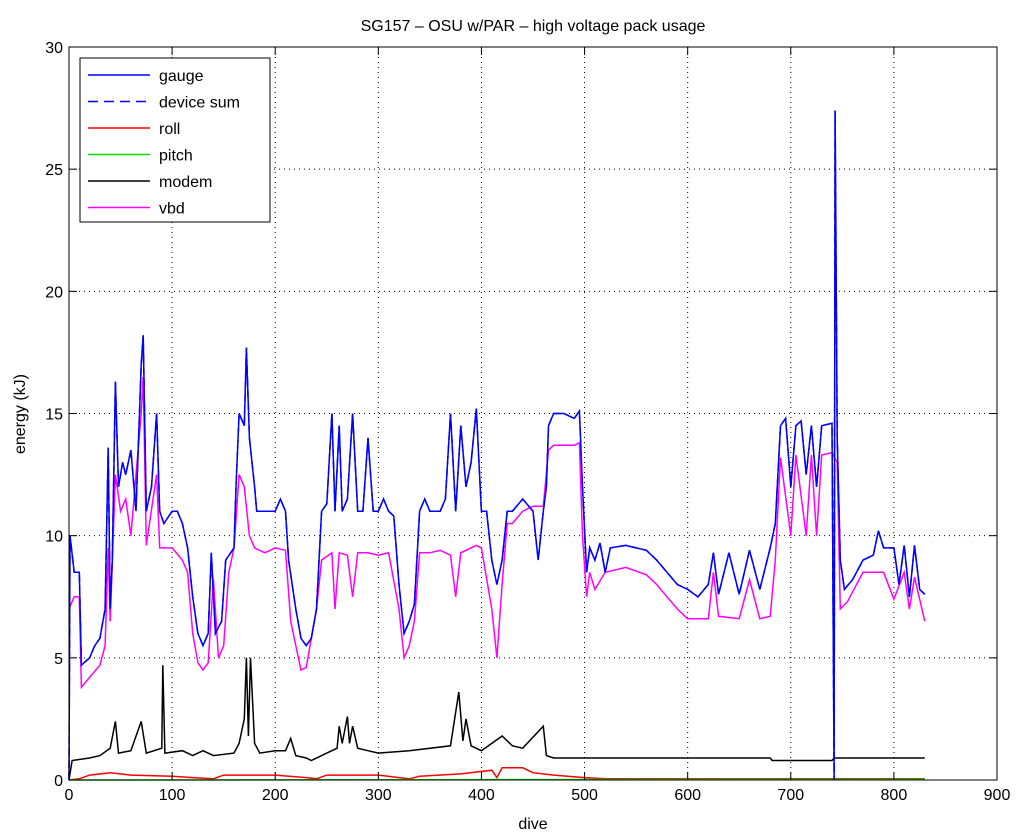  Describe the element at coordinates (58, 781) in the screenshot. I see `y-tick-label: 0` at that location.